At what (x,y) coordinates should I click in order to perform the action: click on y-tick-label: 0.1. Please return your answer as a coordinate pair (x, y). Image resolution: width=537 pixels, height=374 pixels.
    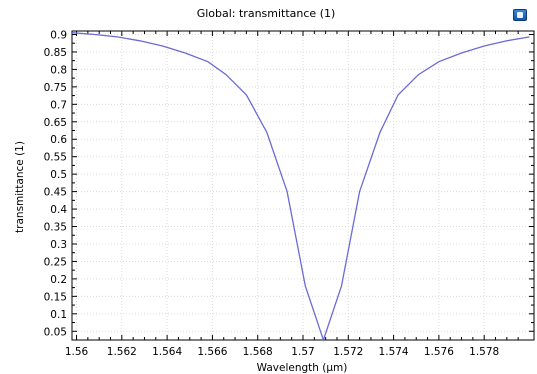
    Looking at the image, I should click on (58, 315).